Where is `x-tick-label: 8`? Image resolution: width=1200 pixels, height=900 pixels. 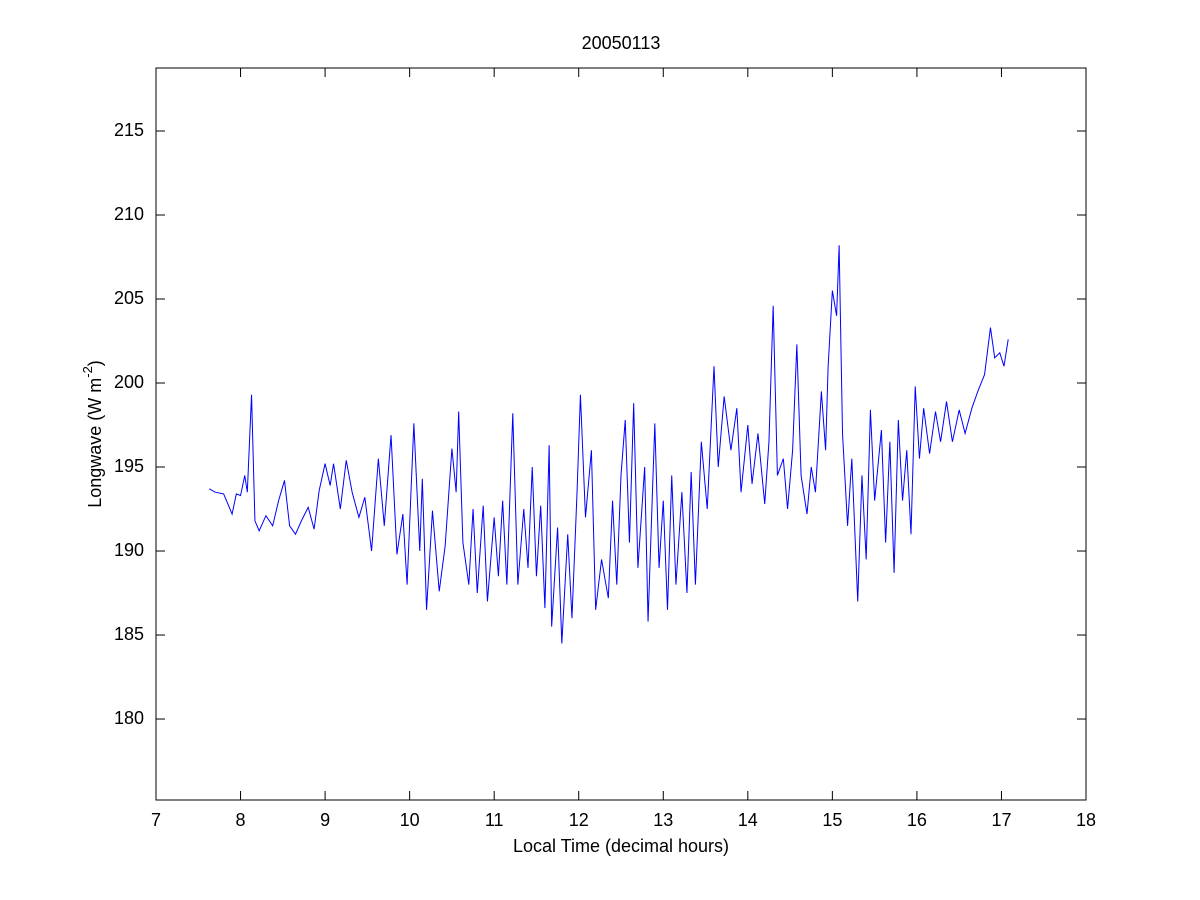
x-tick-label: 8 is located at coordinates (241, 820).